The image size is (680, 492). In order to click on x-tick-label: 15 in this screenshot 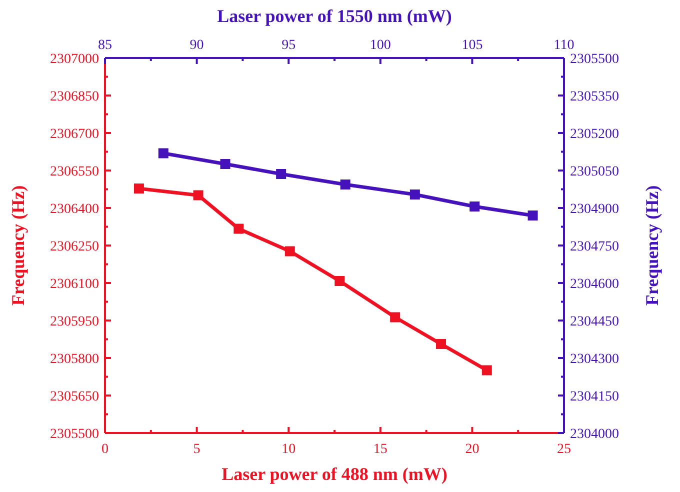, I will do `click(380, 449)`.